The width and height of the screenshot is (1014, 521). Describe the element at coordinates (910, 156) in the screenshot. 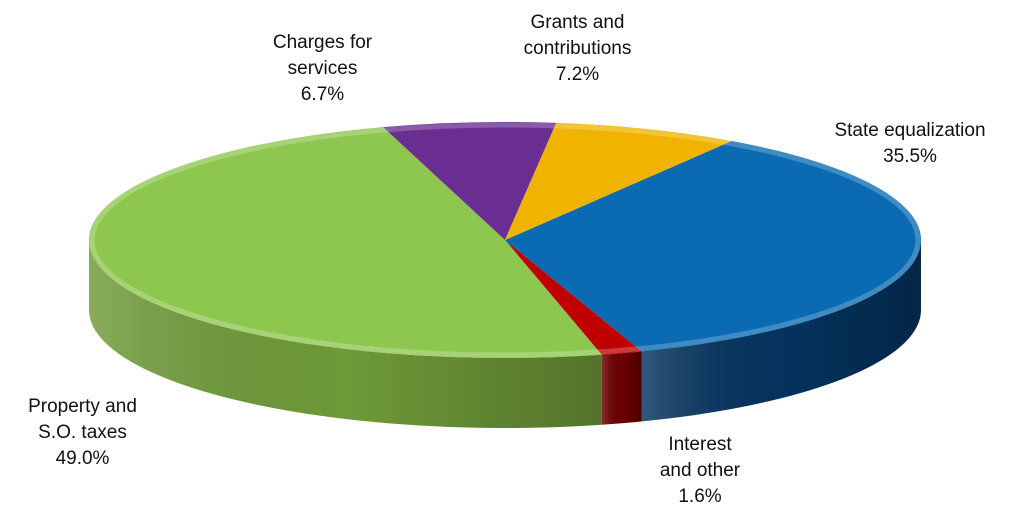

I see `label-state-equalization-value: 35.5%` at that location.